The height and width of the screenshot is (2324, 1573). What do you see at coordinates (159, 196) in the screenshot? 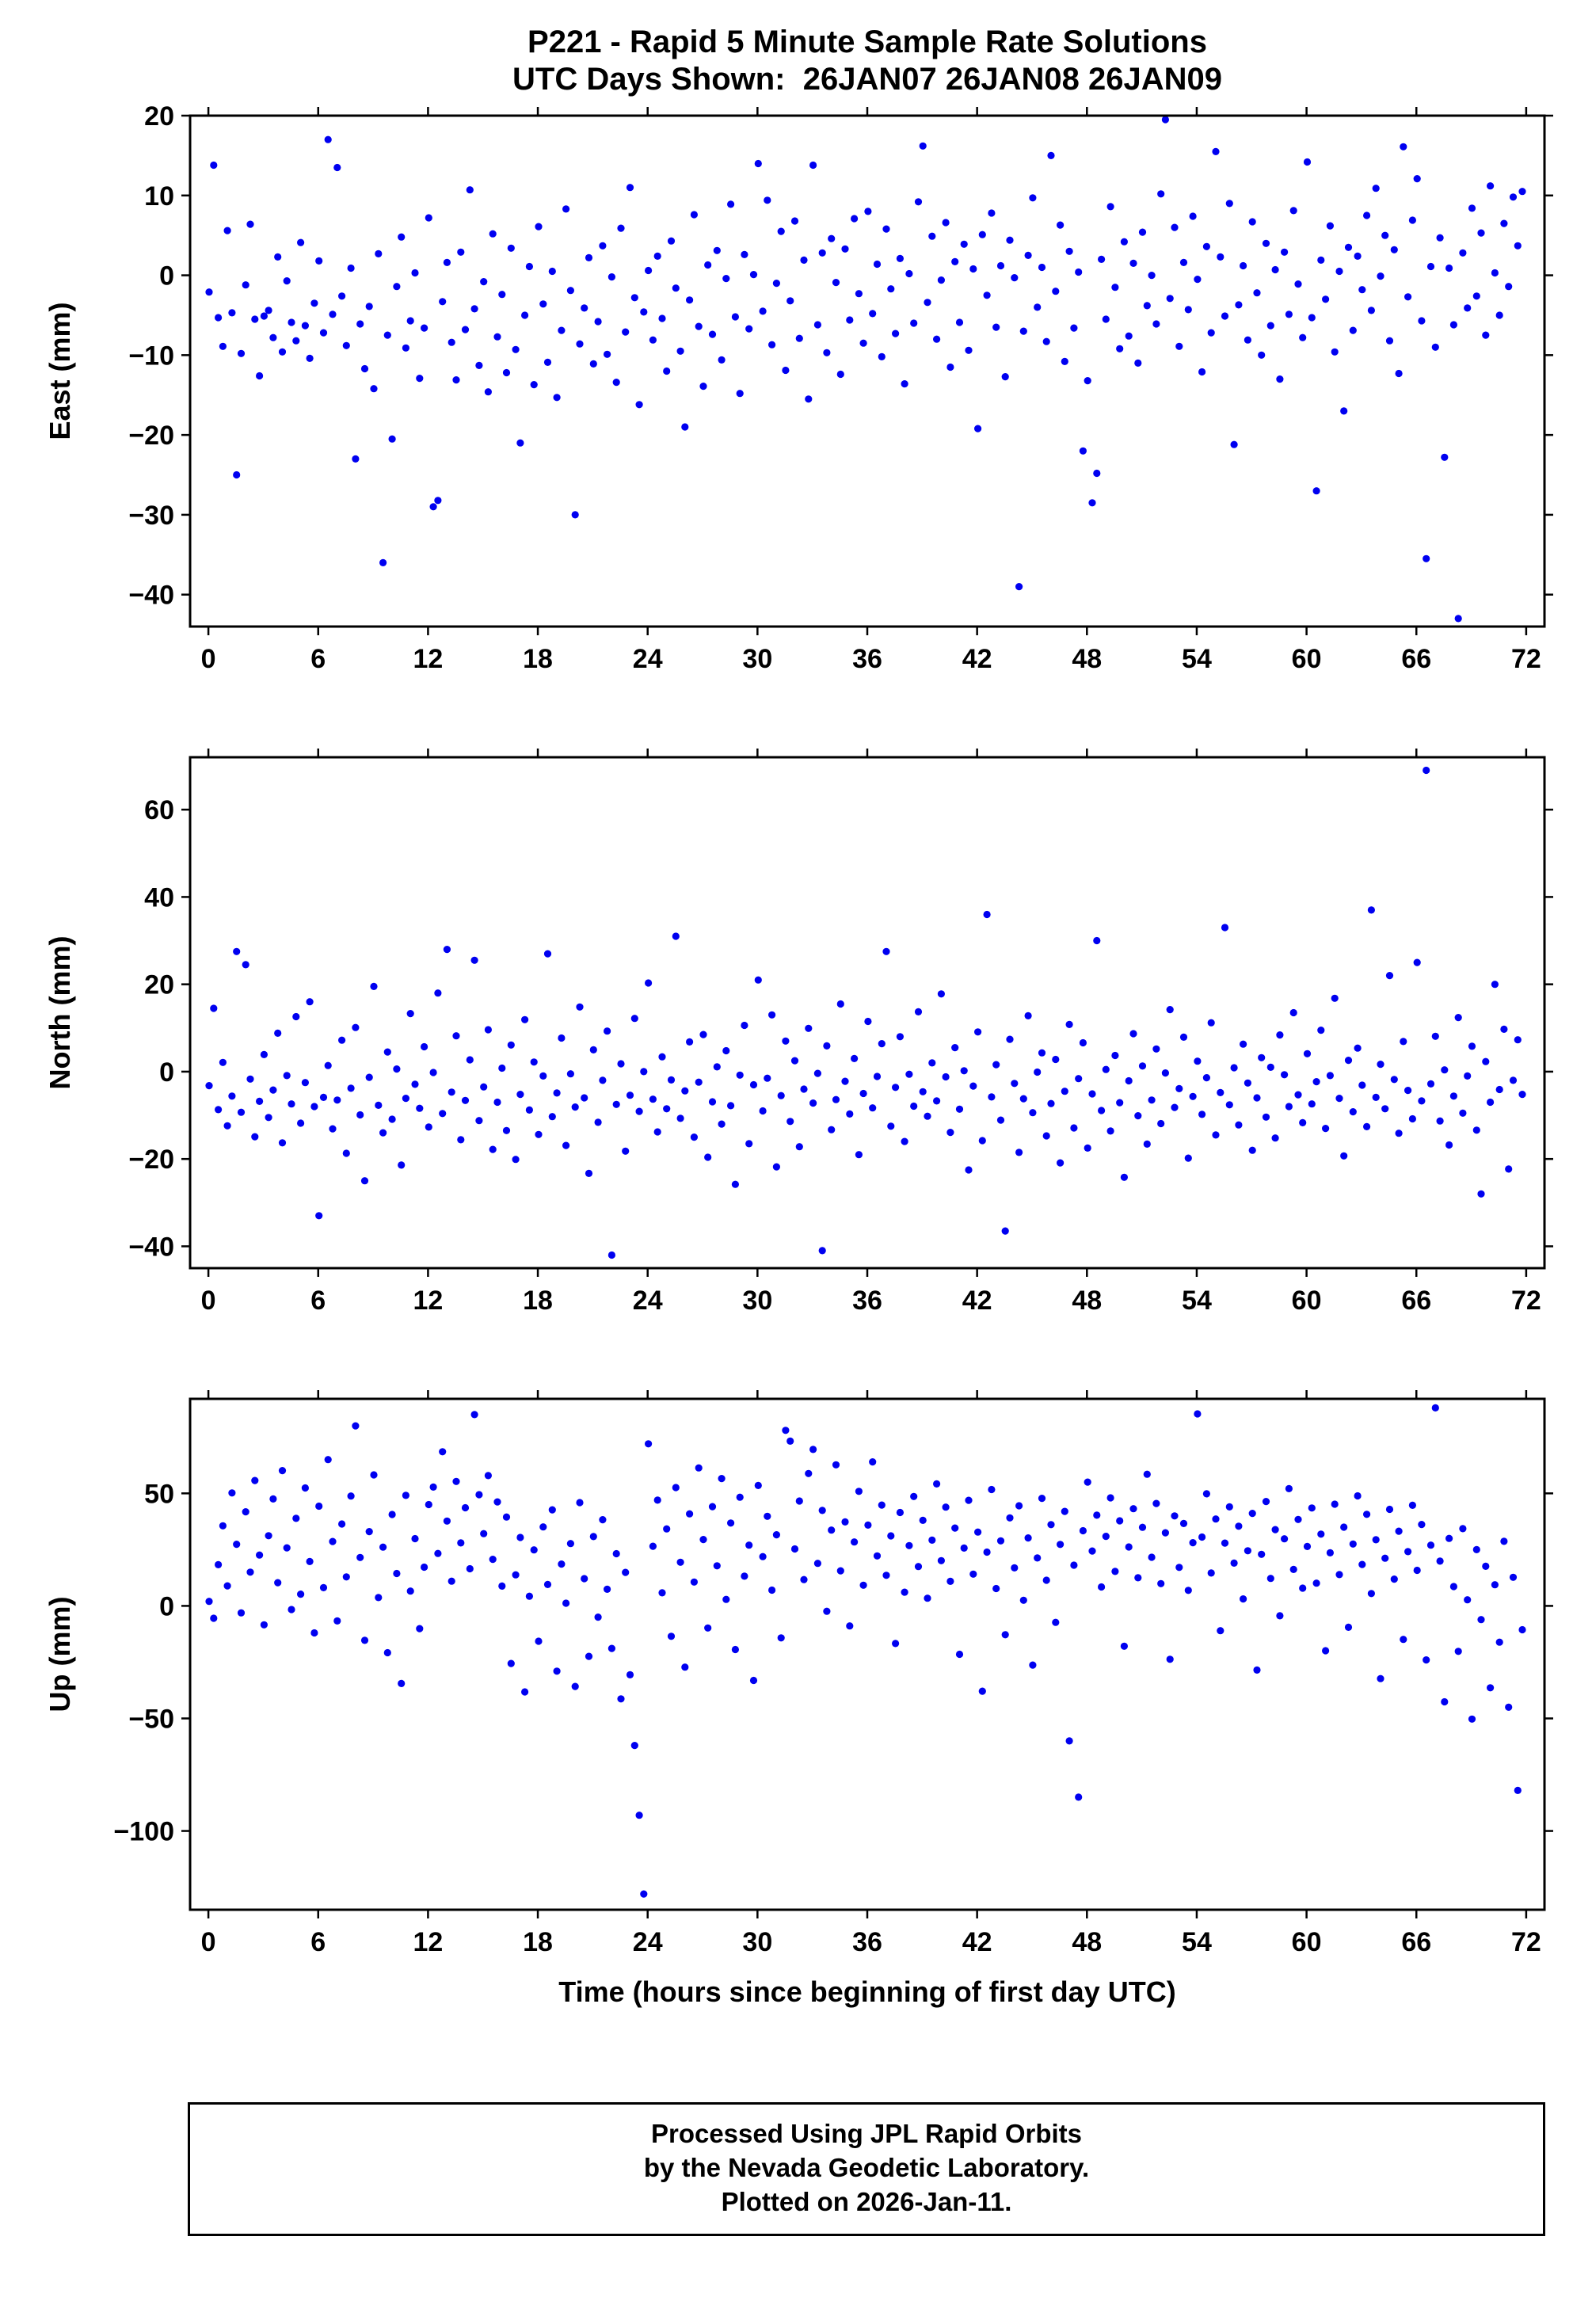
I see `y-tick-label: 10` at bounding box center [159, 196].